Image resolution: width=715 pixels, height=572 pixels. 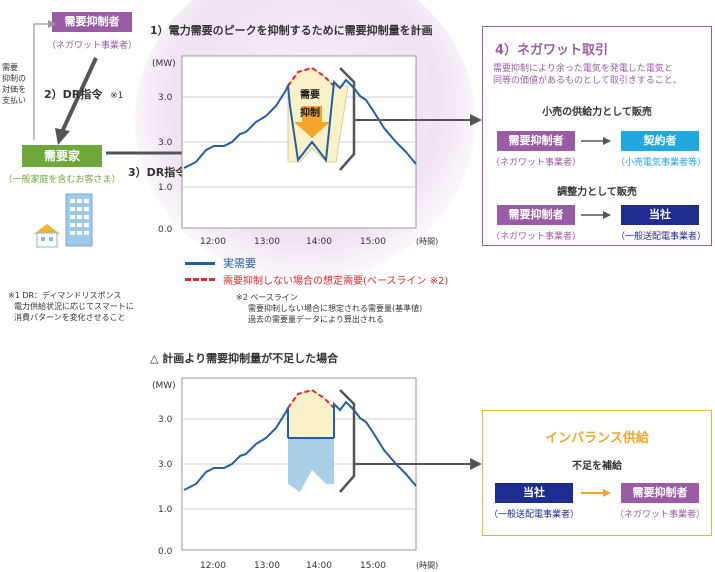 I want to click on chart1-baseline-line, so click(x=311, y=76).